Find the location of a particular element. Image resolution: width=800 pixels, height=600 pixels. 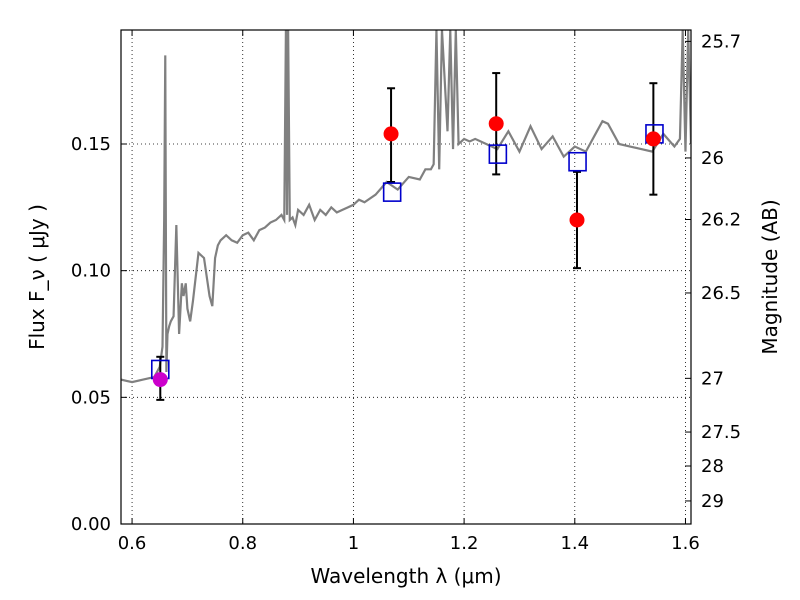

right-tick-label: 25.7 is located at coordinates (721, 41).